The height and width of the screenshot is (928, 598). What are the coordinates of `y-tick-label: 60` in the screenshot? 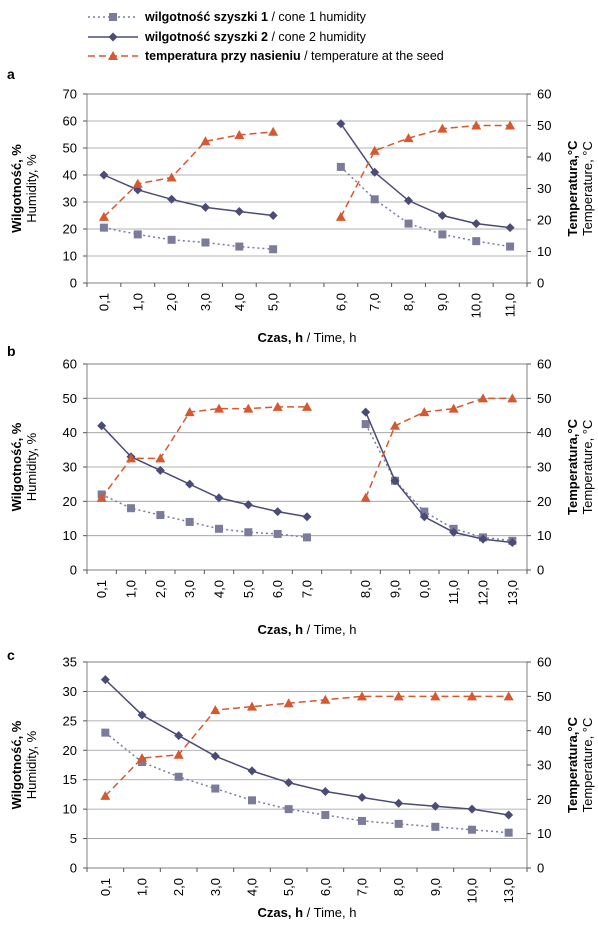 It's located at (70, 364).